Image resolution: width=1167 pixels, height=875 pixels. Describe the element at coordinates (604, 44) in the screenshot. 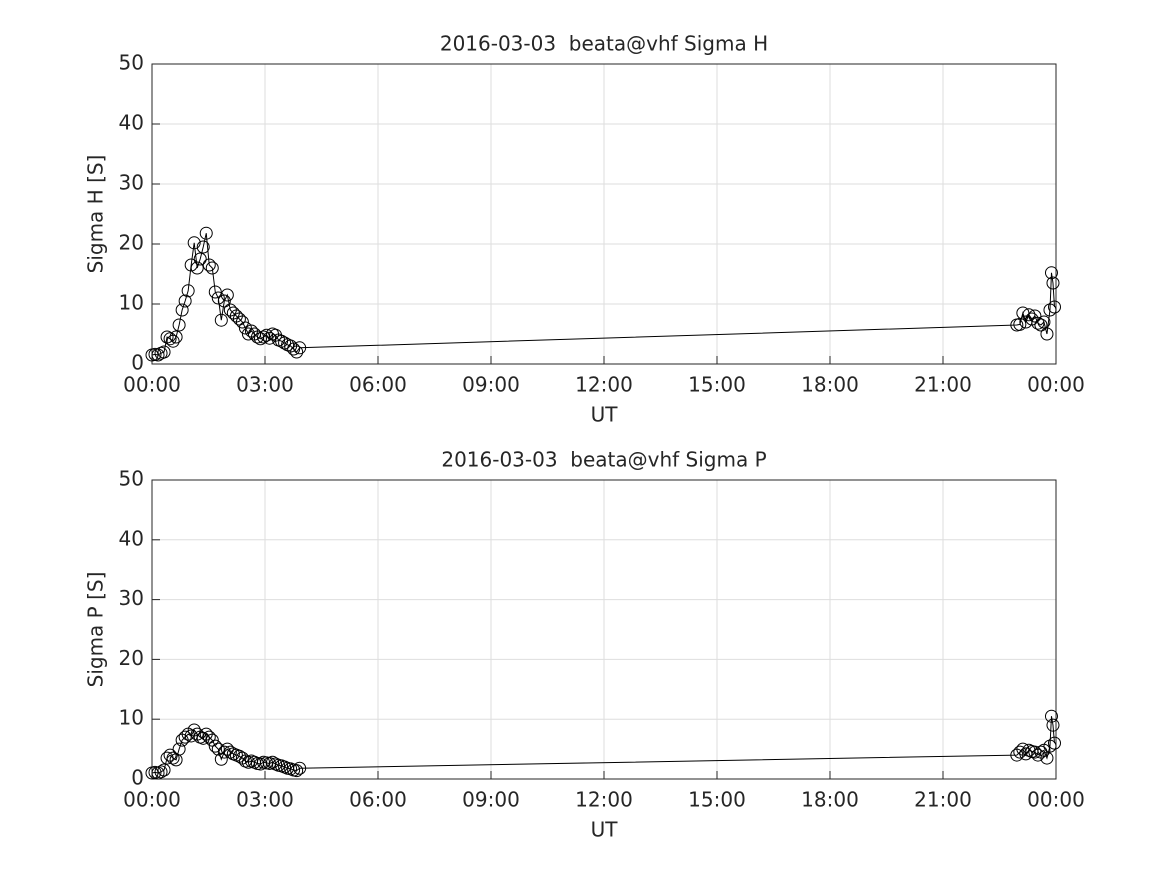

I see `chart-title: 2016-03-03 beata@vhf Sigma H` at that location.